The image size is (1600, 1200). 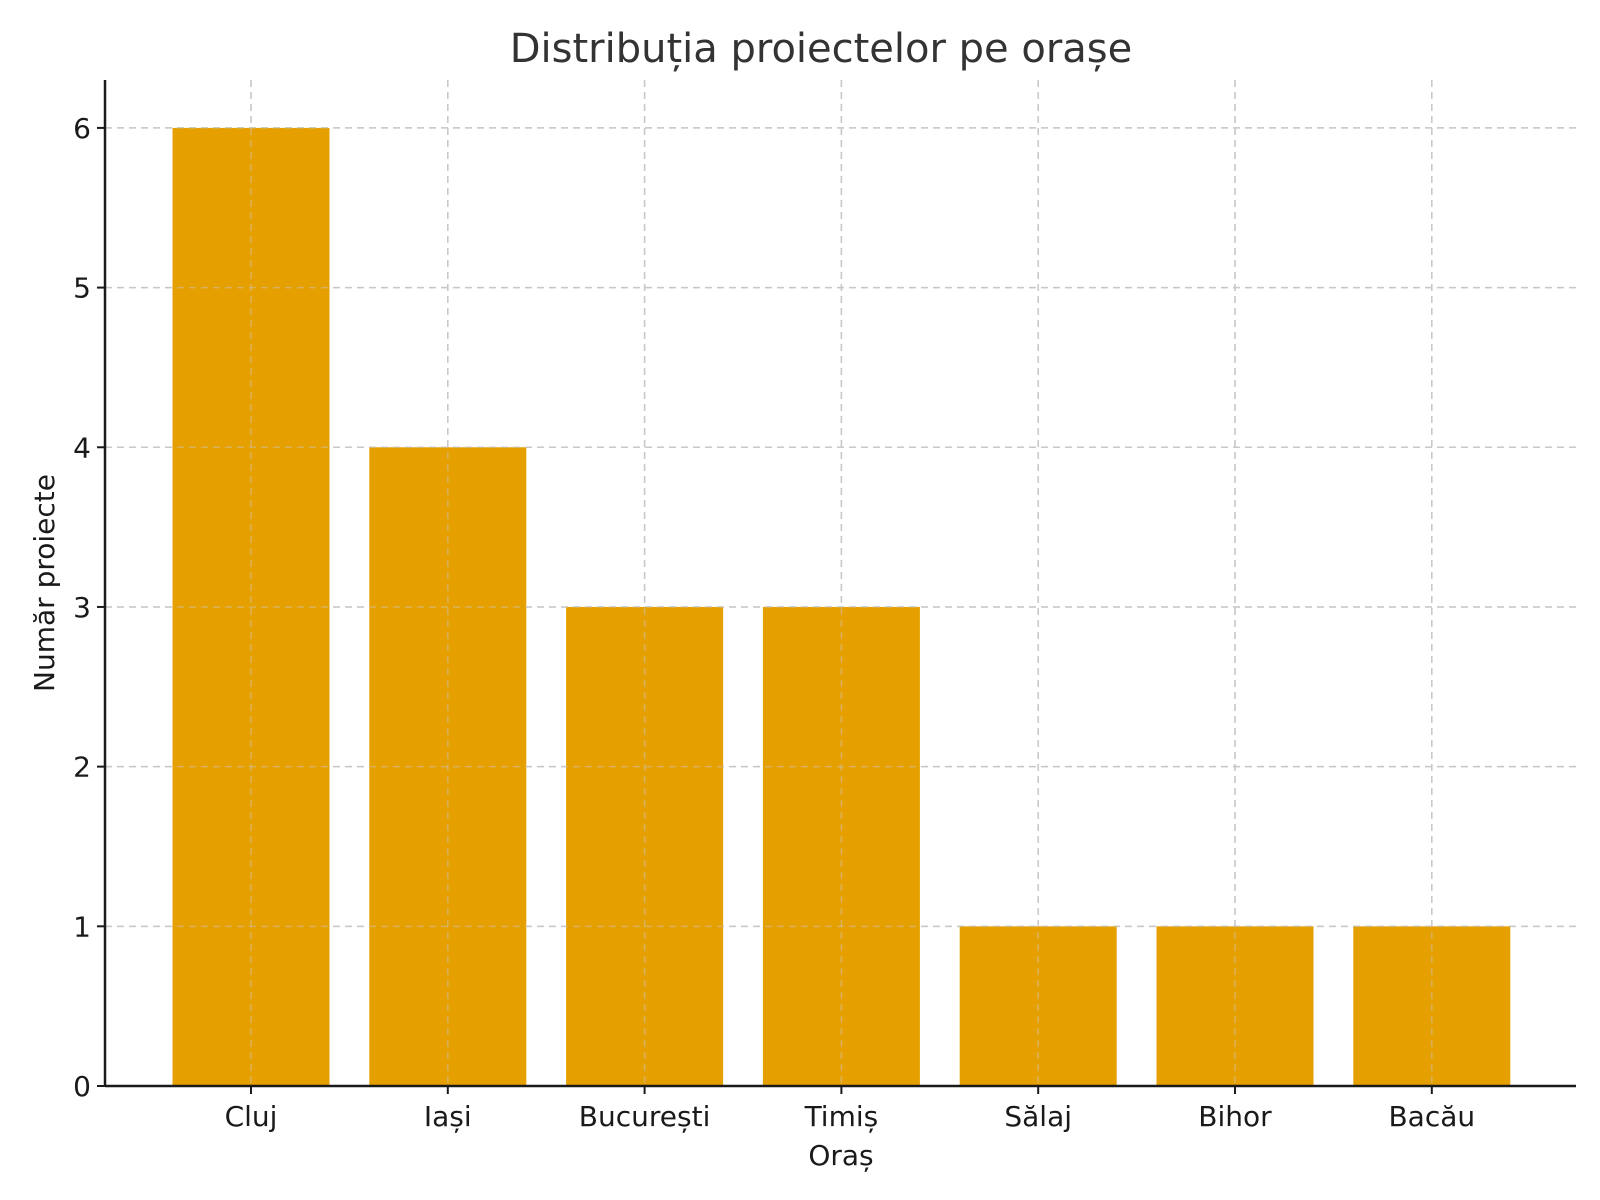 I want to click on y-tick-label: 4, so click(x=82, y=447).